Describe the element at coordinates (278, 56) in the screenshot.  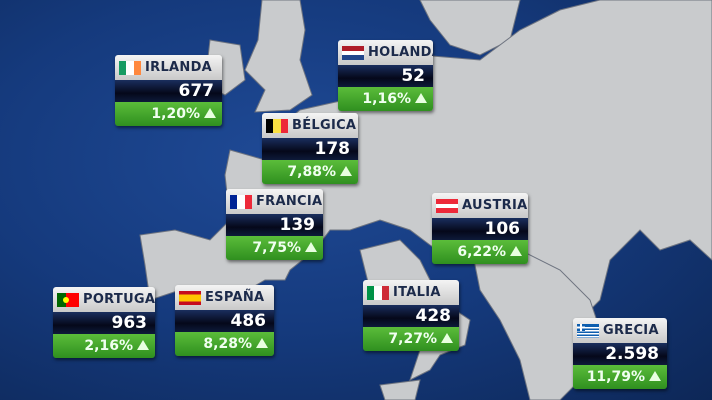
I see `land-uk` at that location.